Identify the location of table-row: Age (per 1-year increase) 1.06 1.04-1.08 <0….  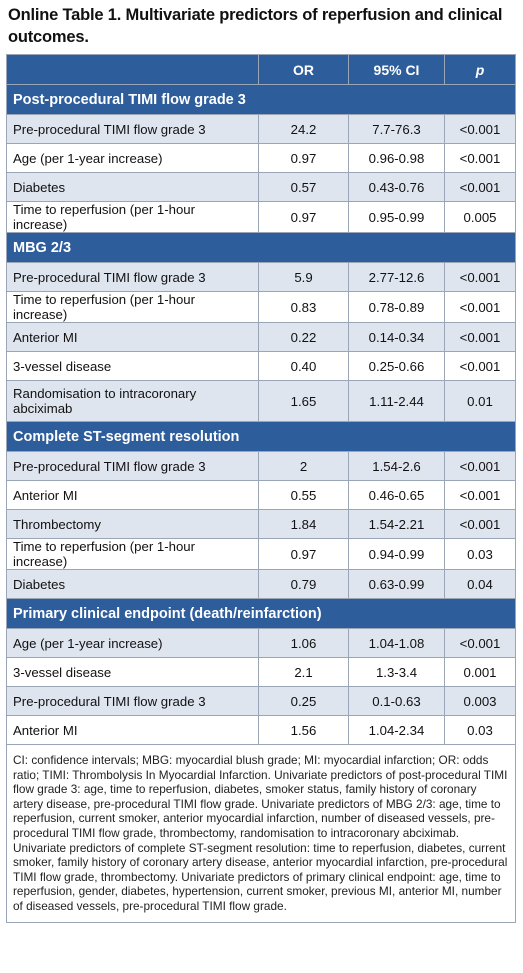
(261, 643).